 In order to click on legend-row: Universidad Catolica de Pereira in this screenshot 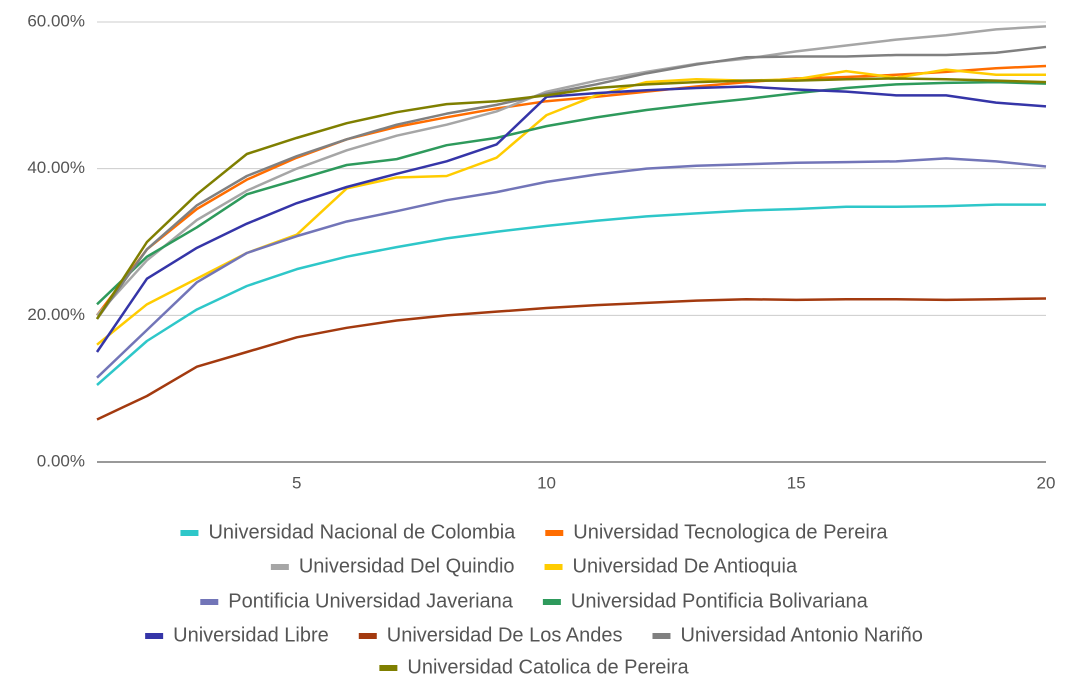, I will do `click(534, 667)`.